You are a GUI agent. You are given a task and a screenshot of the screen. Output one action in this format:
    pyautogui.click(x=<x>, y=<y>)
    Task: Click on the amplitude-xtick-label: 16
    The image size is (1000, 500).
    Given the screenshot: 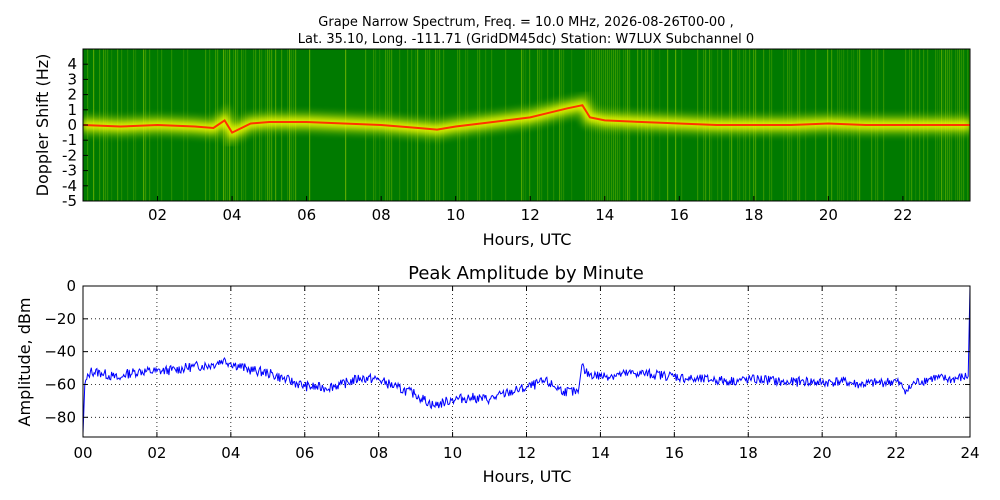 What is the action you would take?
    pyautogui.click(x=674, y=453)
    